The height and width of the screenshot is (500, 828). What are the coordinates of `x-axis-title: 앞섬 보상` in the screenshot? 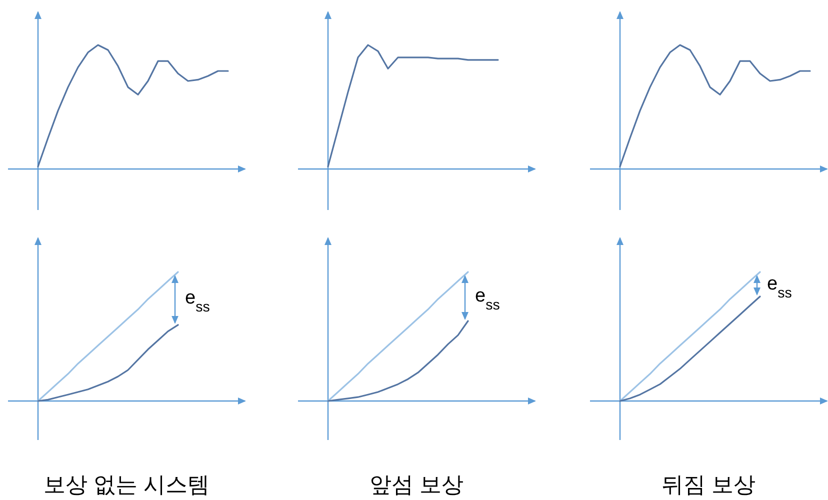 It's located at (416, 484).